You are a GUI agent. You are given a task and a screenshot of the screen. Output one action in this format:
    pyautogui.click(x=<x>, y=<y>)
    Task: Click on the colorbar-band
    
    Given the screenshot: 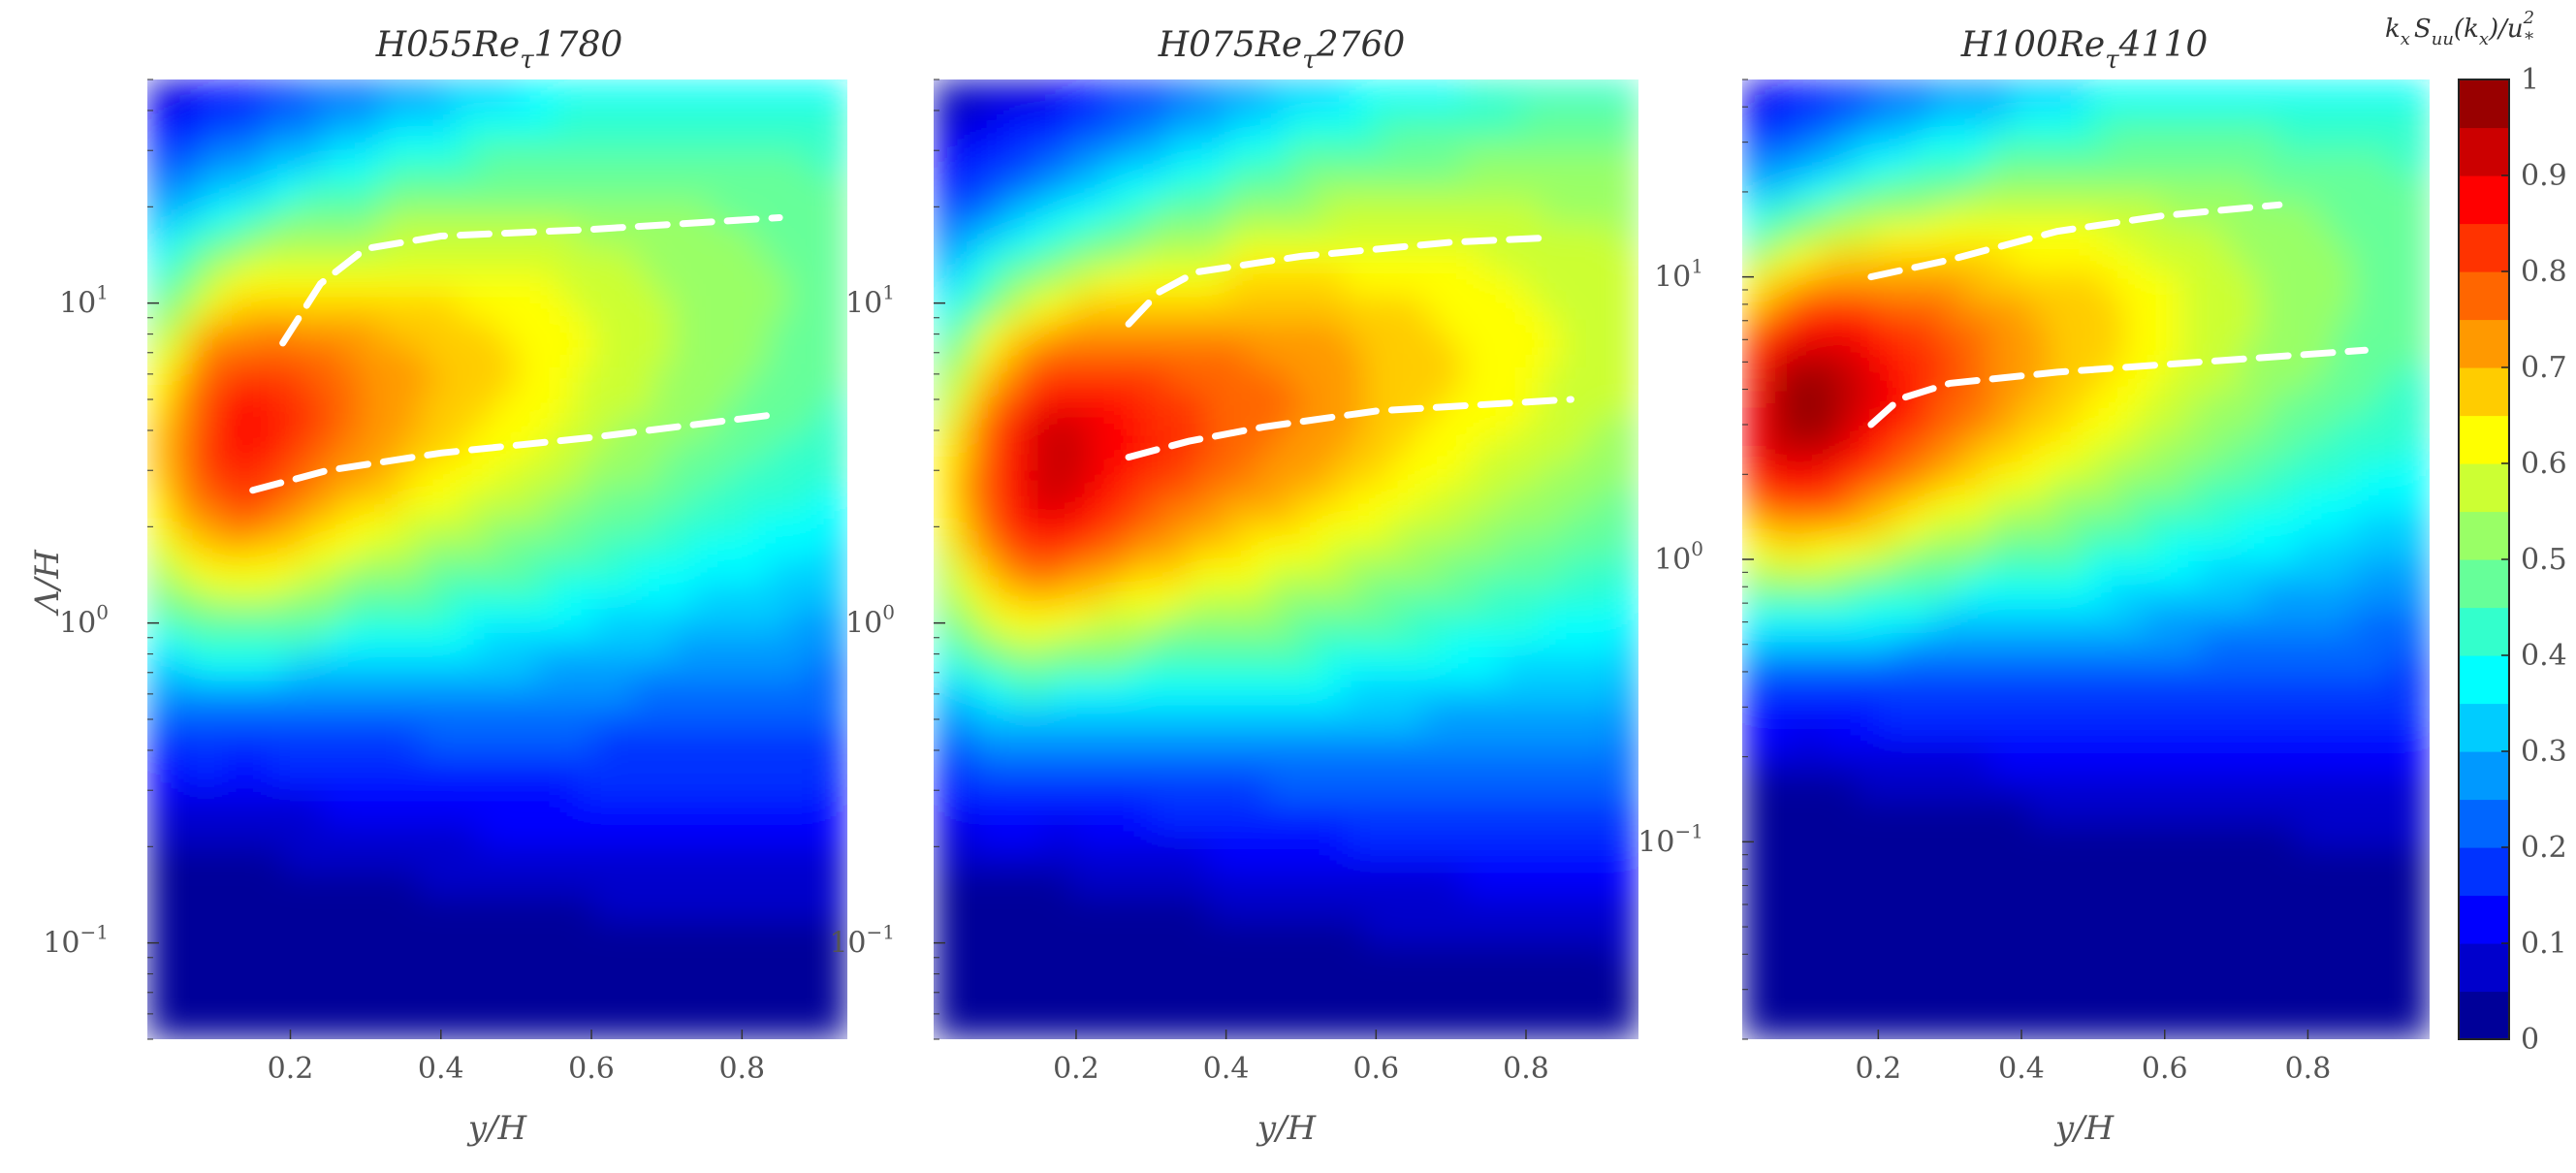 What is the action you would take?
    pyautogui.click(x=2484, y=152)
    